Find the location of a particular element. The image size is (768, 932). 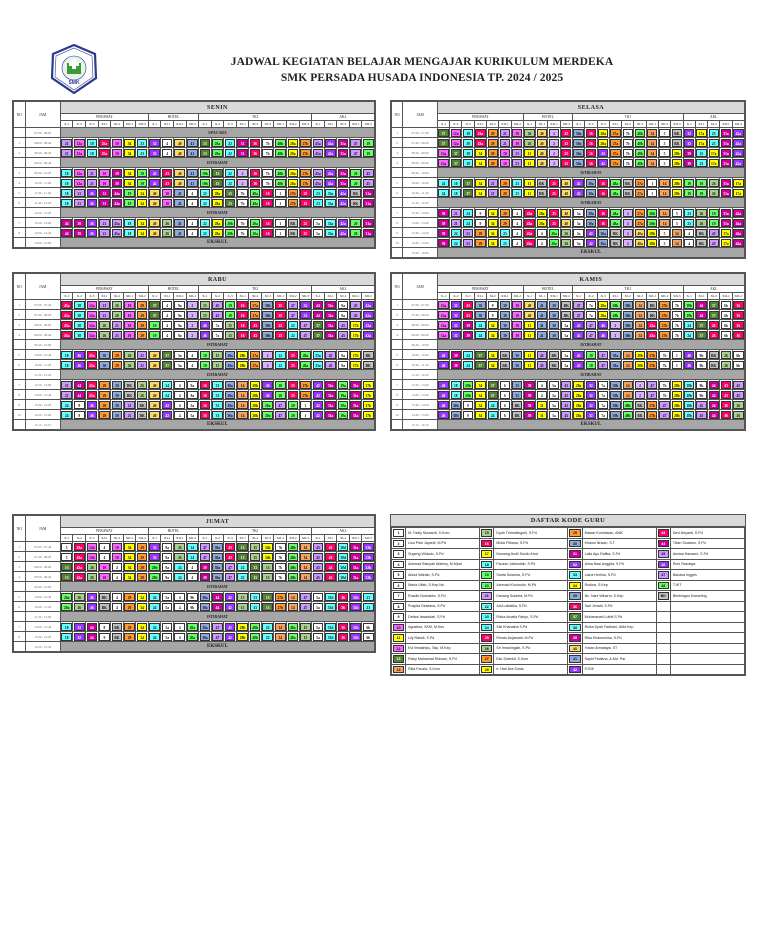

teacher-code-cell: 32b is located at coordinates (368, 556).